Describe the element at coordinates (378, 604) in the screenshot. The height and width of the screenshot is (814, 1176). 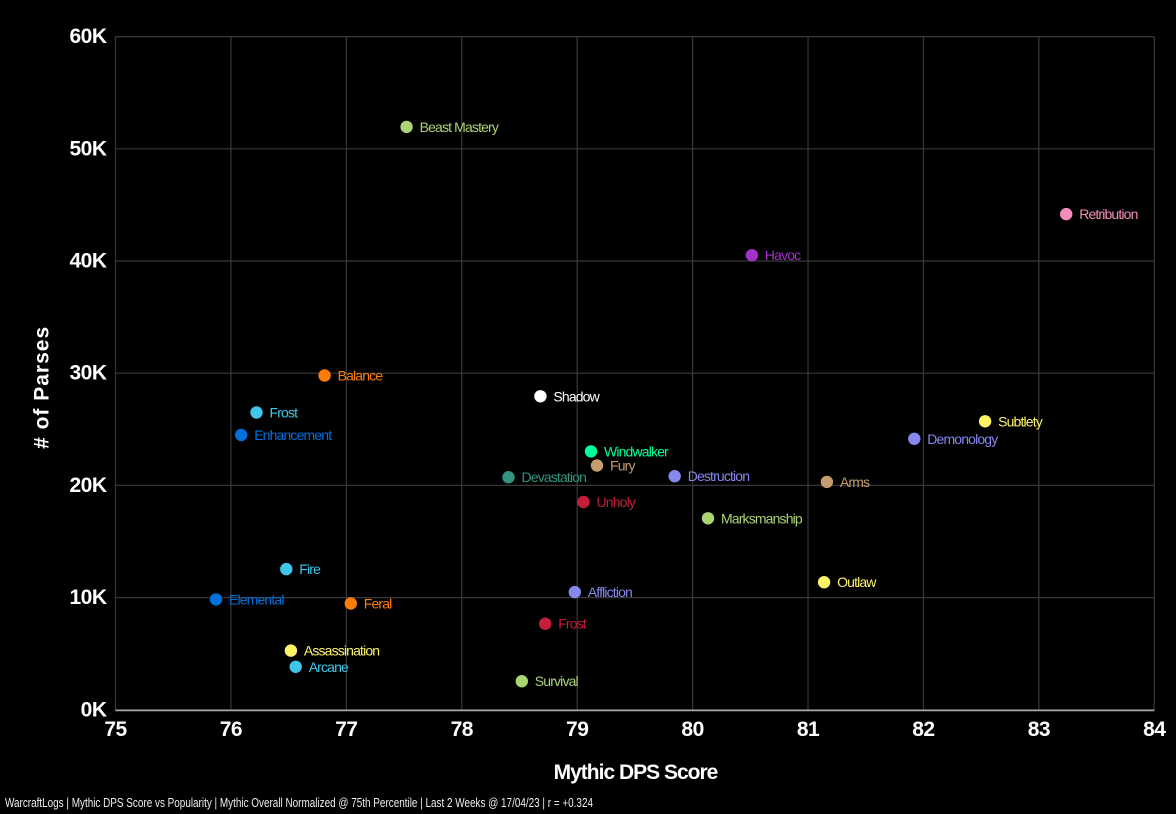
I see `svg-text: Feral` at that location.